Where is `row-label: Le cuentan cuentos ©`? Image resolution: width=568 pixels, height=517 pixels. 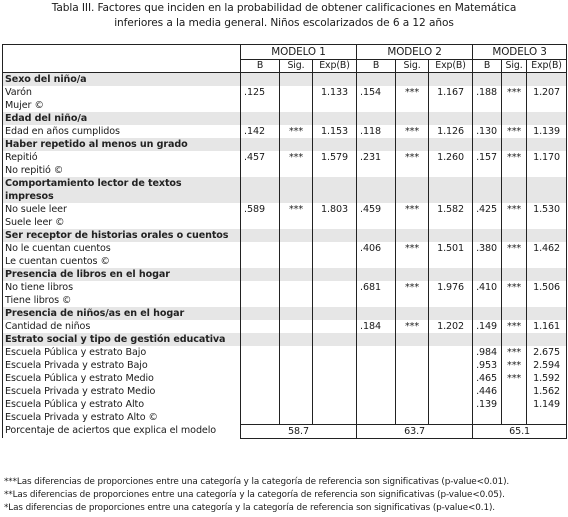 row-label: Le cuentan cuentos © is located at coordinates (121, 261).